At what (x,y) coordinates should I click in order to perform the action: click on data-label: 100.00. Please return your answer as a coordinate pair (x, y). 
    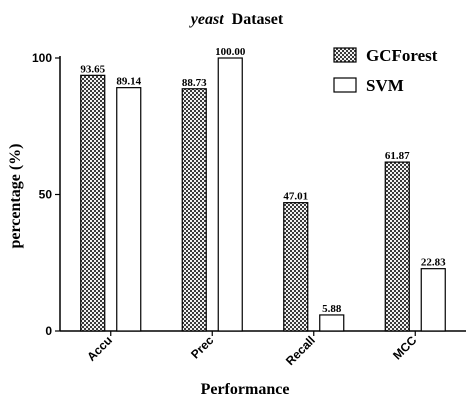
    Looking at the image, I should click on (230, 52).